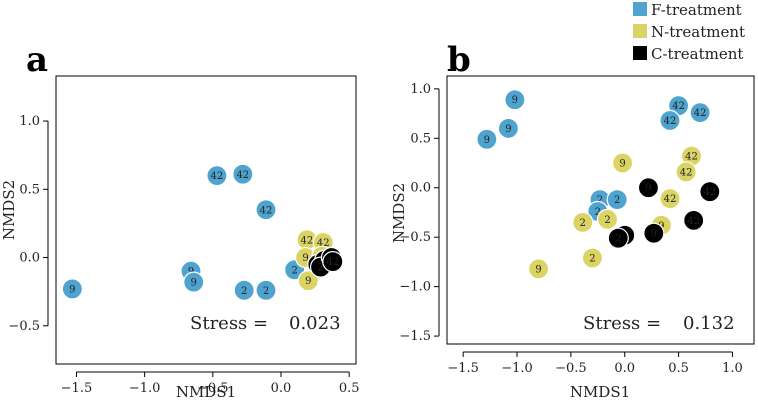  Describe the element at coordinates (640, 31) in the screenshot. I see `legend-swatch-n` at that location.